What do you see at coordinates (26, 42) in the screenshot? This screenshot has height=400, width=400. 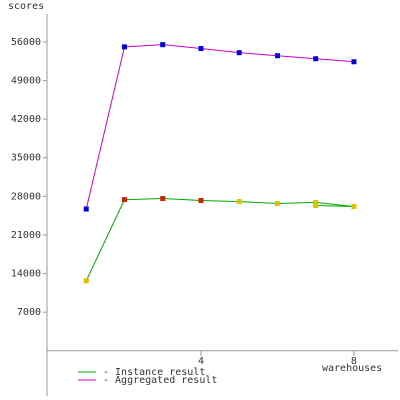 I see `y-tick-label: 56000` at bounding box center [26, 42].